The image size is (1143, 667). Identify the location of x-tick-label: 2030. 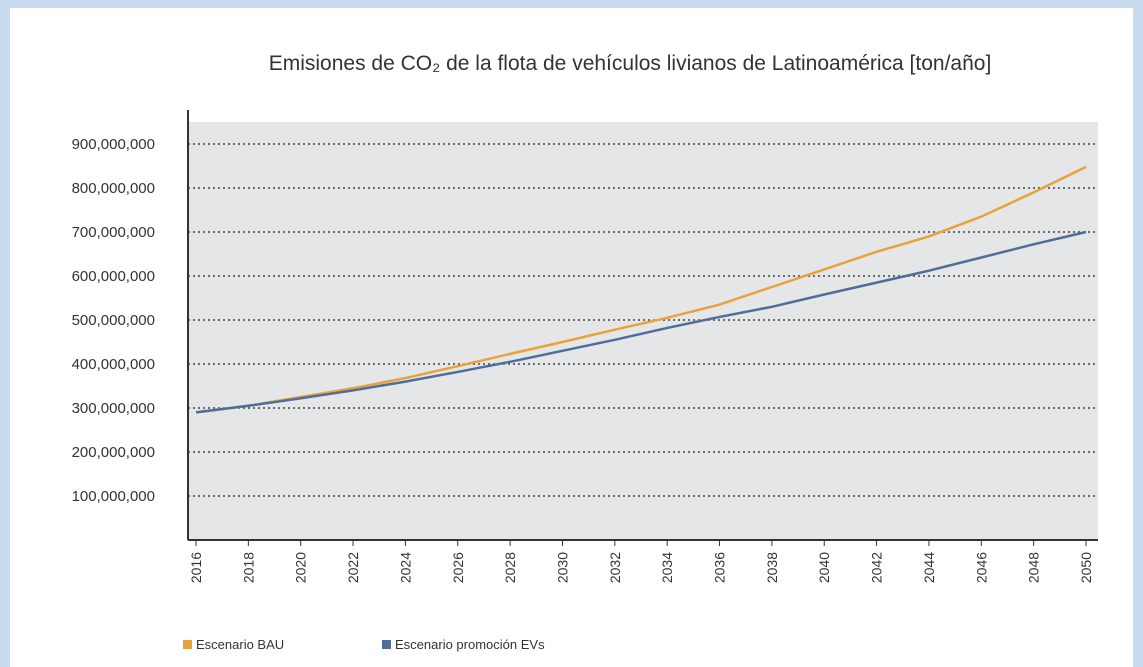
(562, 567).